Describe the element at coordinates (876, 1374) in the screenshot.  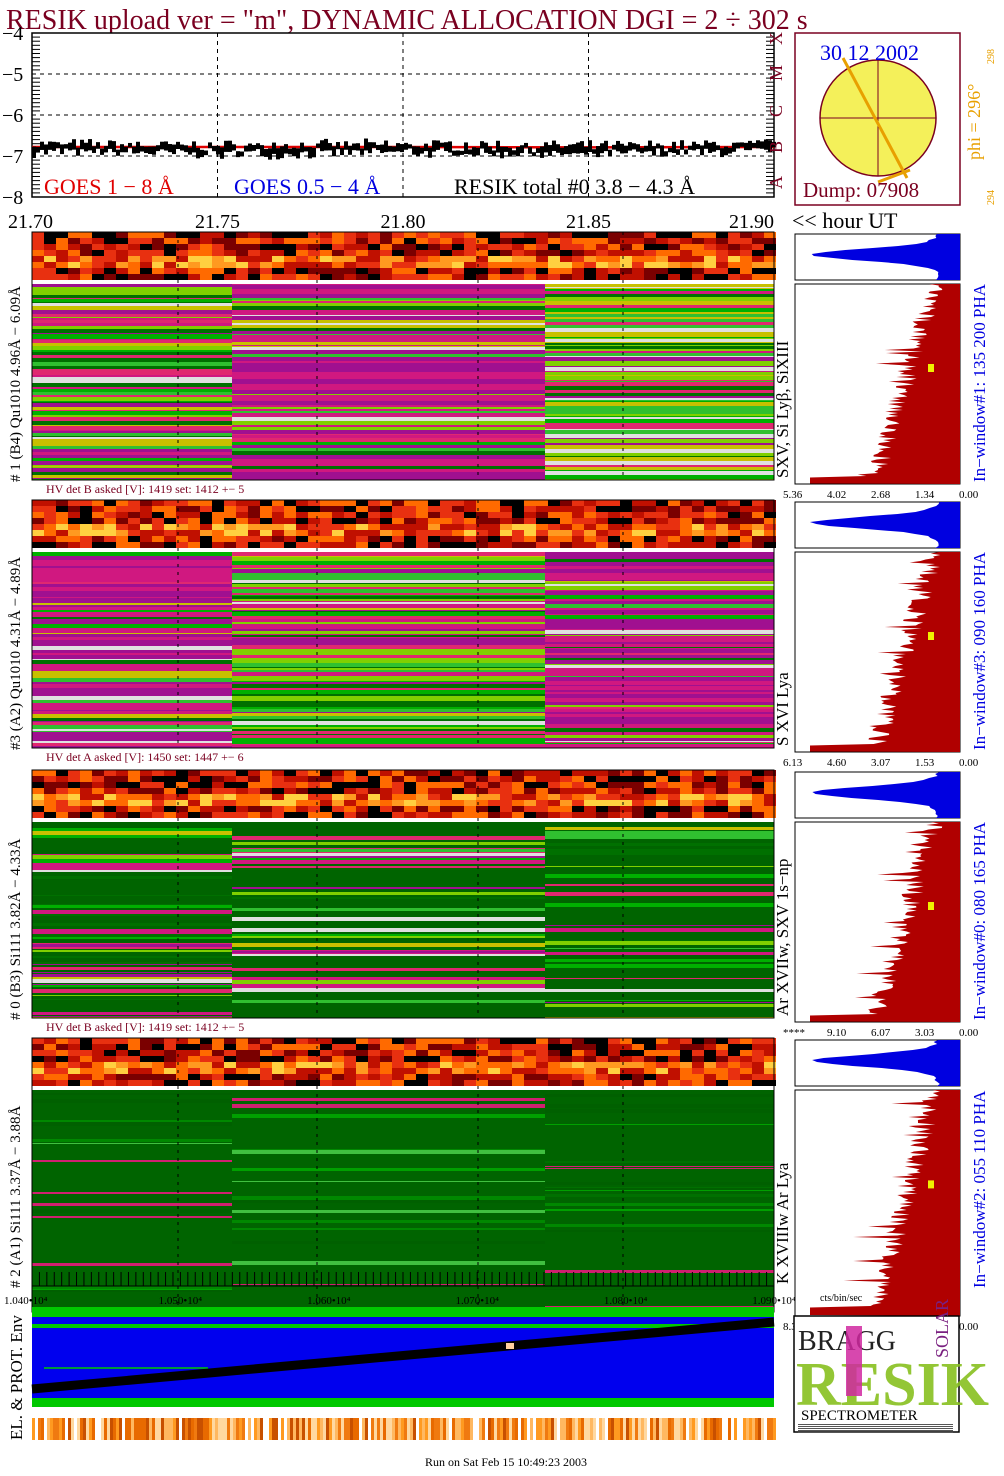
I see `logo-frame` at that location.